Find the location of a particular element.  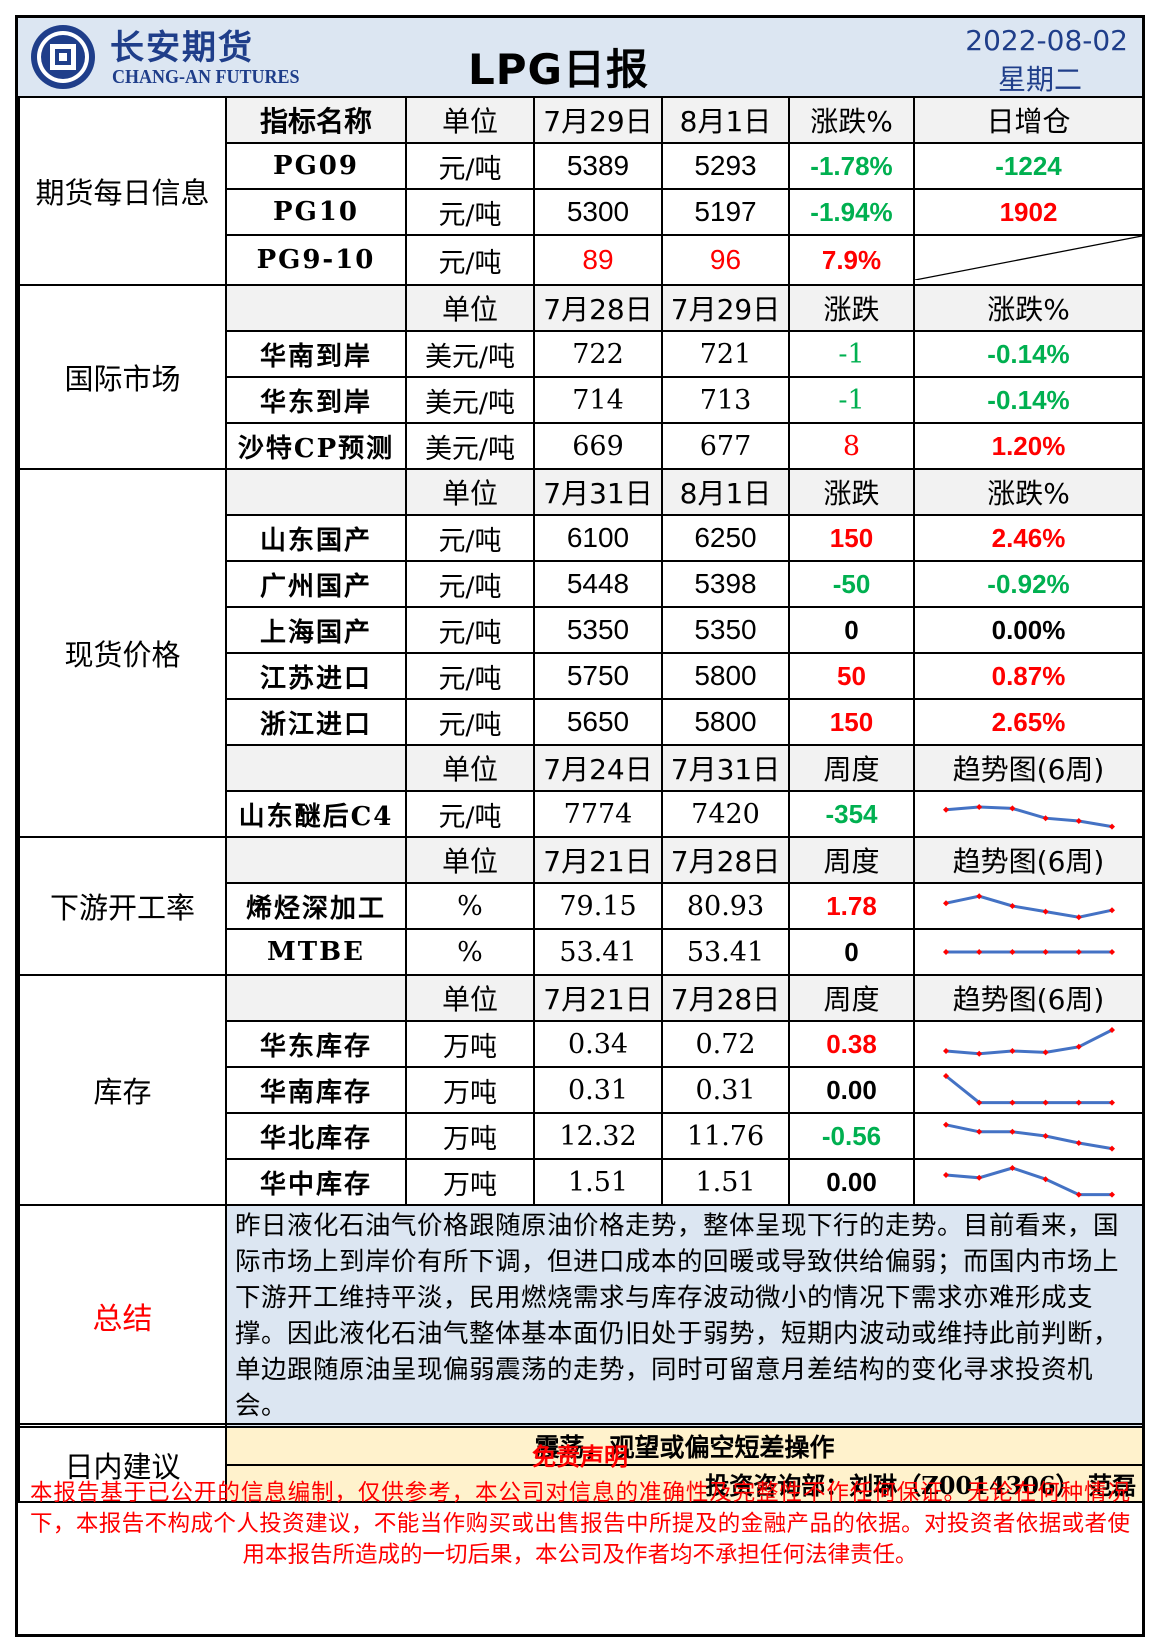

row-value-1: 53.41 is located at coordinates (598, 952).